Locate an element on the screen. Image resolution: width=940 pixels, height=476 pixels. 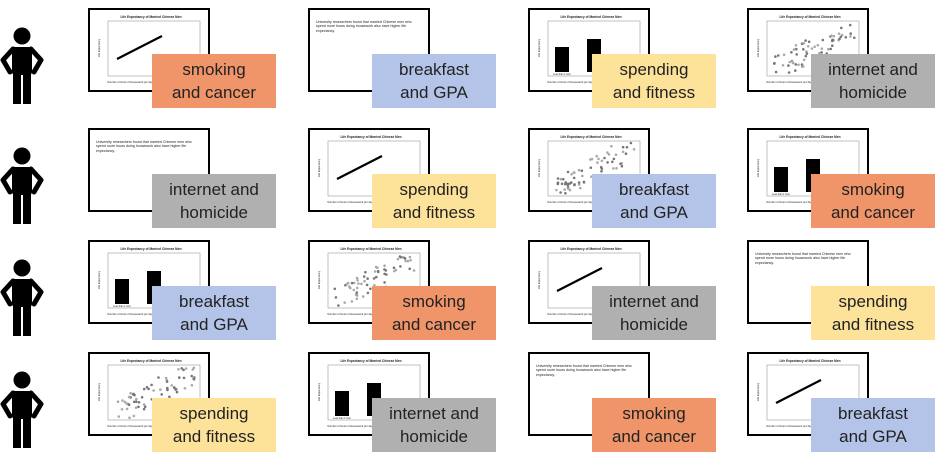
person-icon is located at coordinates (22, 66).